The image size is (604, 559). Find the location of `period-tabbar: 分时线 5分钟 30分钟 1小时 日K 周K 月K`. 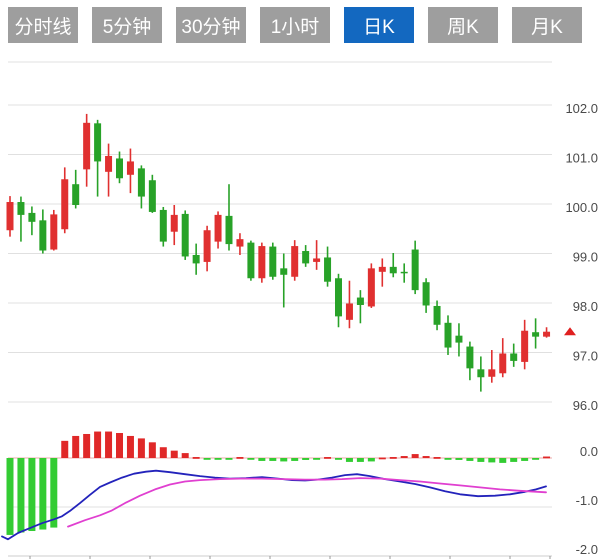

period-tabbar: 分时线 5分钟 30分钟 1小时 日K 周K 月K is located at coordinates (302, 25).